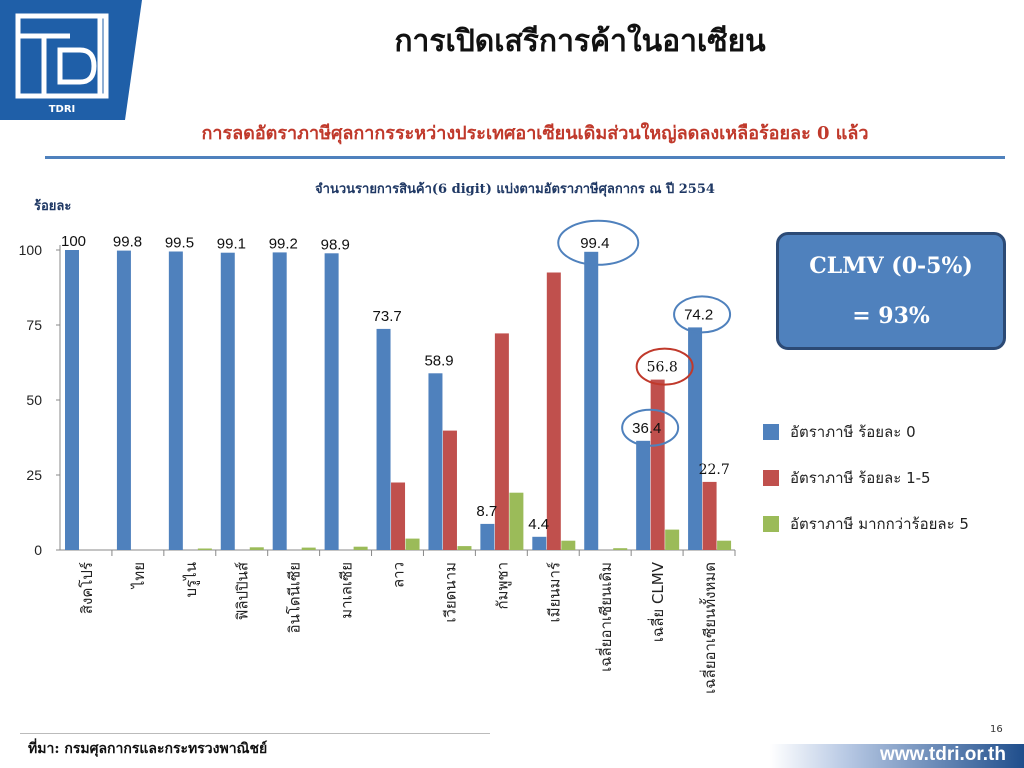  What do you see at coordinates (62, 56) in the screenshot?
I see `tdri-logo` at bounding box center [62, 56].